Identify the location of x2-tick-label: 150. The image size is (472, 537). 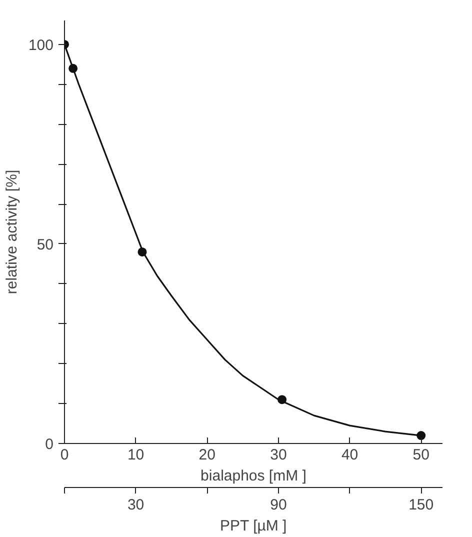
(421, 505).